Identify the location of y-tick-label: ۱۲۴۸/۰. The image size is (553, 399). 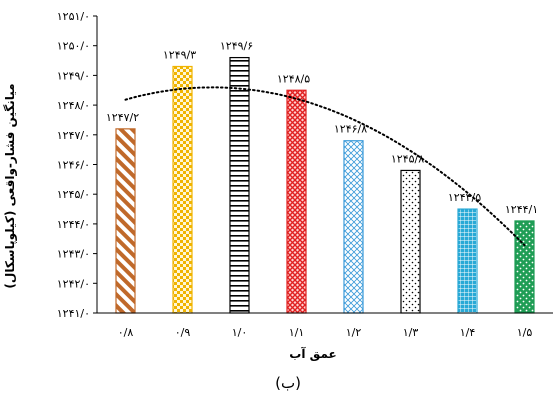
(73, 105).